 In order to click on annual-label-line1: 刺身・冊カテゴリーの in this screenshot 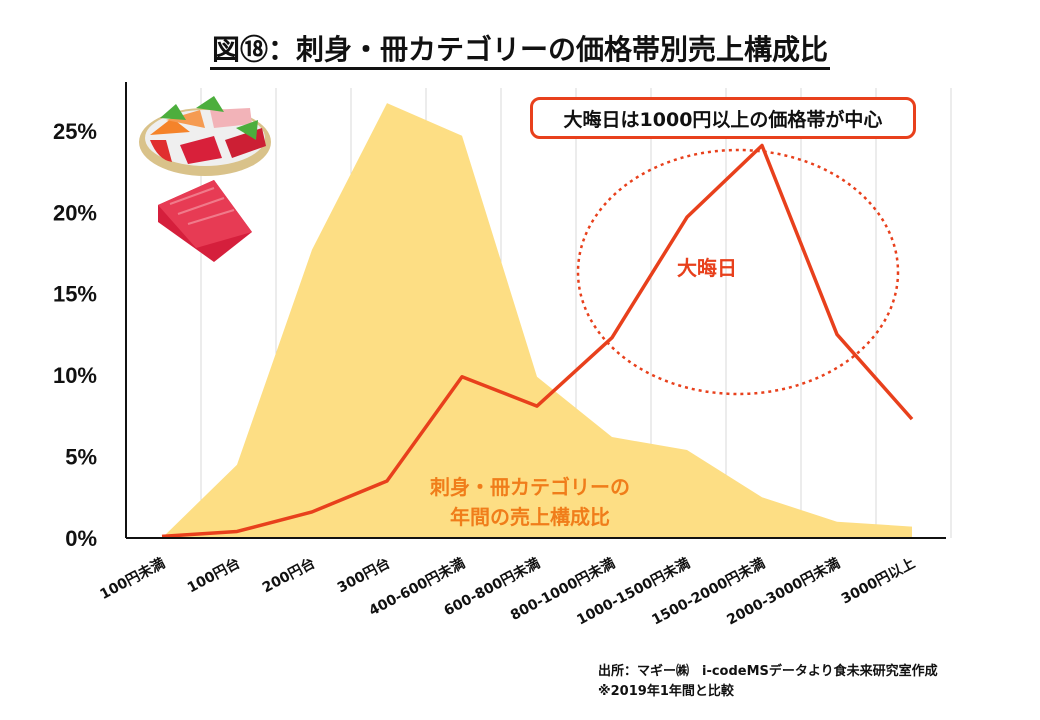, I will do `click(530, 487)`.